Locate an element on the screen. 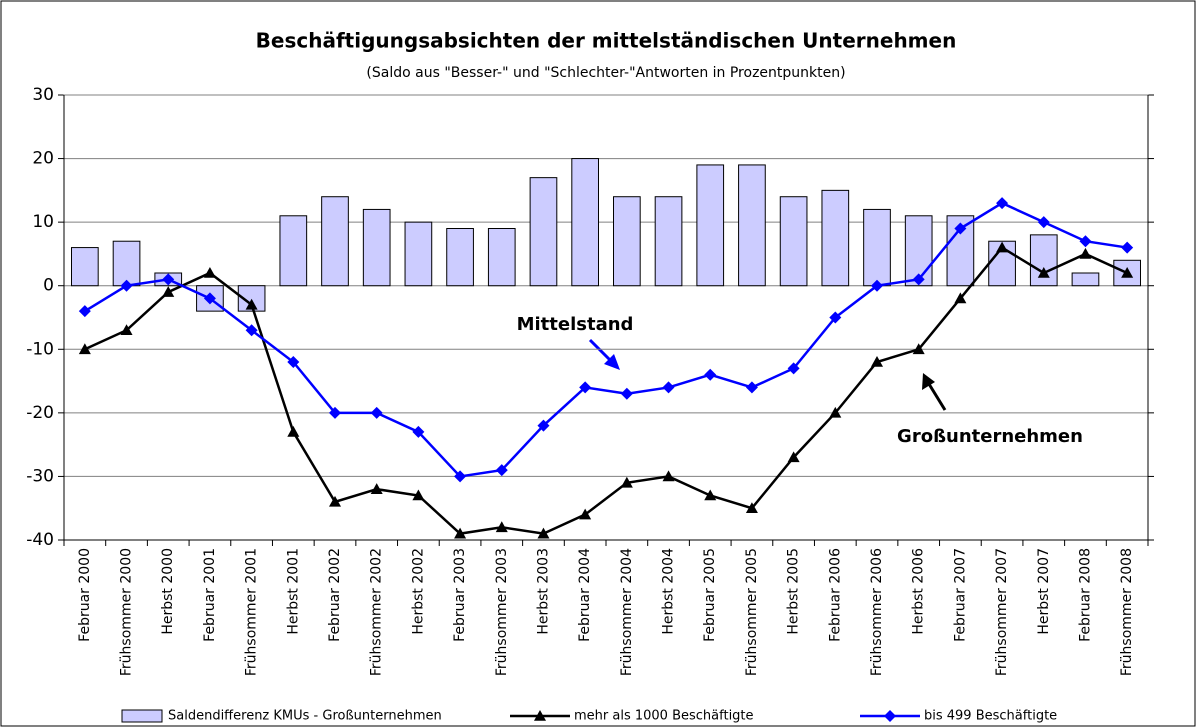 The height and width of the screenshot is (727, 1196). x-tick-label: Februar 2006 is located at coordinates (835, 595).